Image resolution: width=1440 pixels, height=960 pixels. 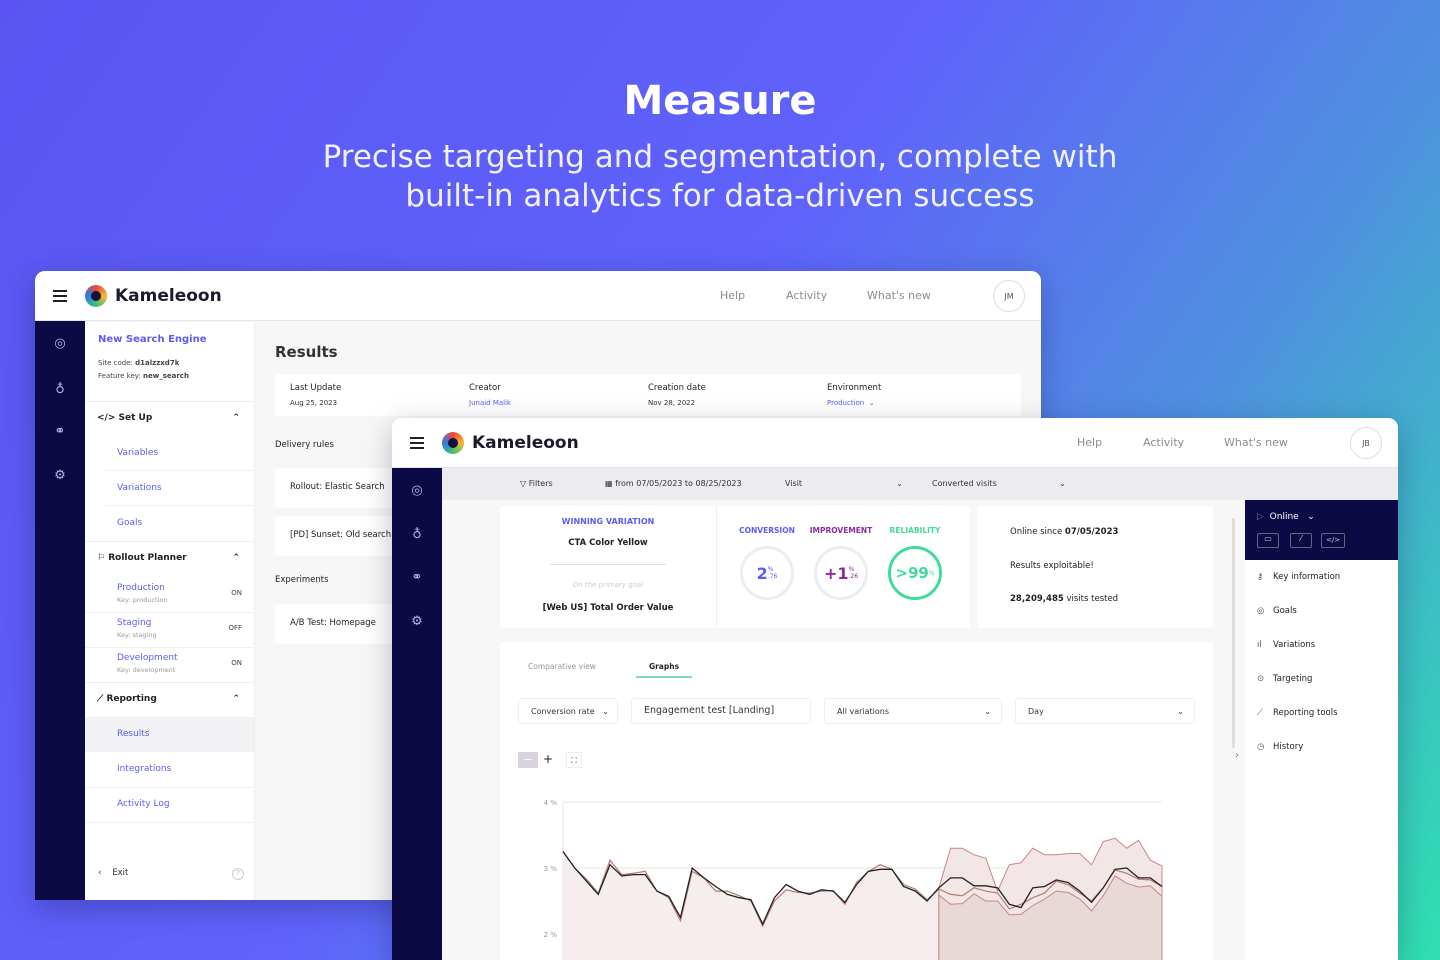 What do you see at coordinates (169, 418) in the screenshot?
I see `setup-section: </> Set Up ⌃` at bounding box center [169, 418].